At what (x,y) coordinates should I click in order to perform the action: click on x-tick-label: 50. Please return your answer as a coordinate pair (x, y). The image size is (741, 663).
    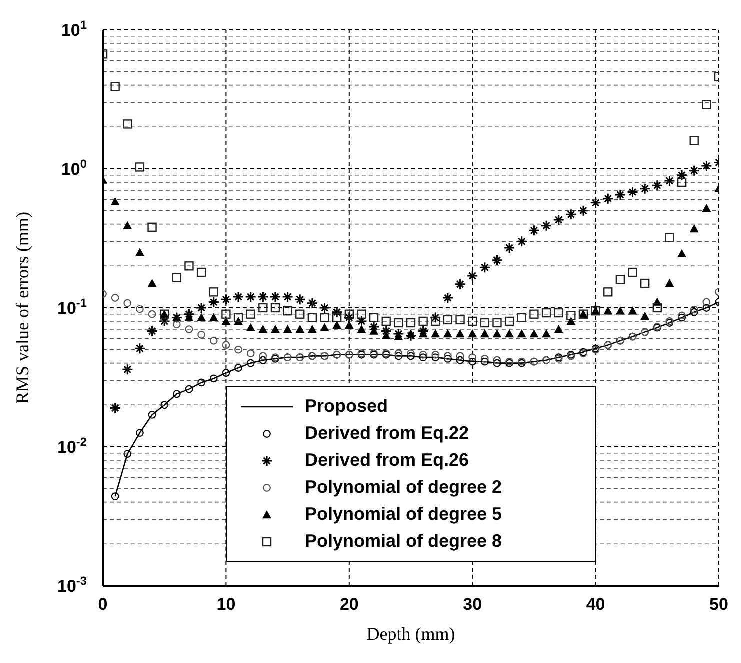
    Looking at the image, I should click on (719, 604).